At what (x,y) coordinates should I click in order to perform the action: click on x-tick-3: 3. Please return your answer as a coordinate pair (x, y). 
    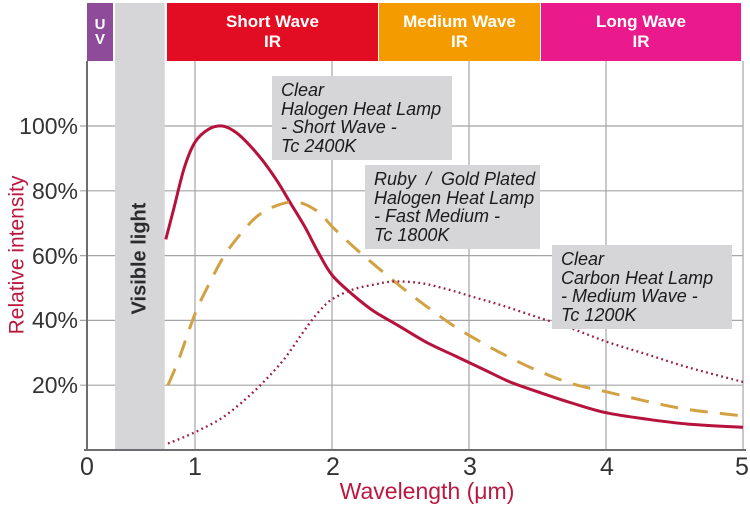
    Looking at the image, I should click on (470, 467).